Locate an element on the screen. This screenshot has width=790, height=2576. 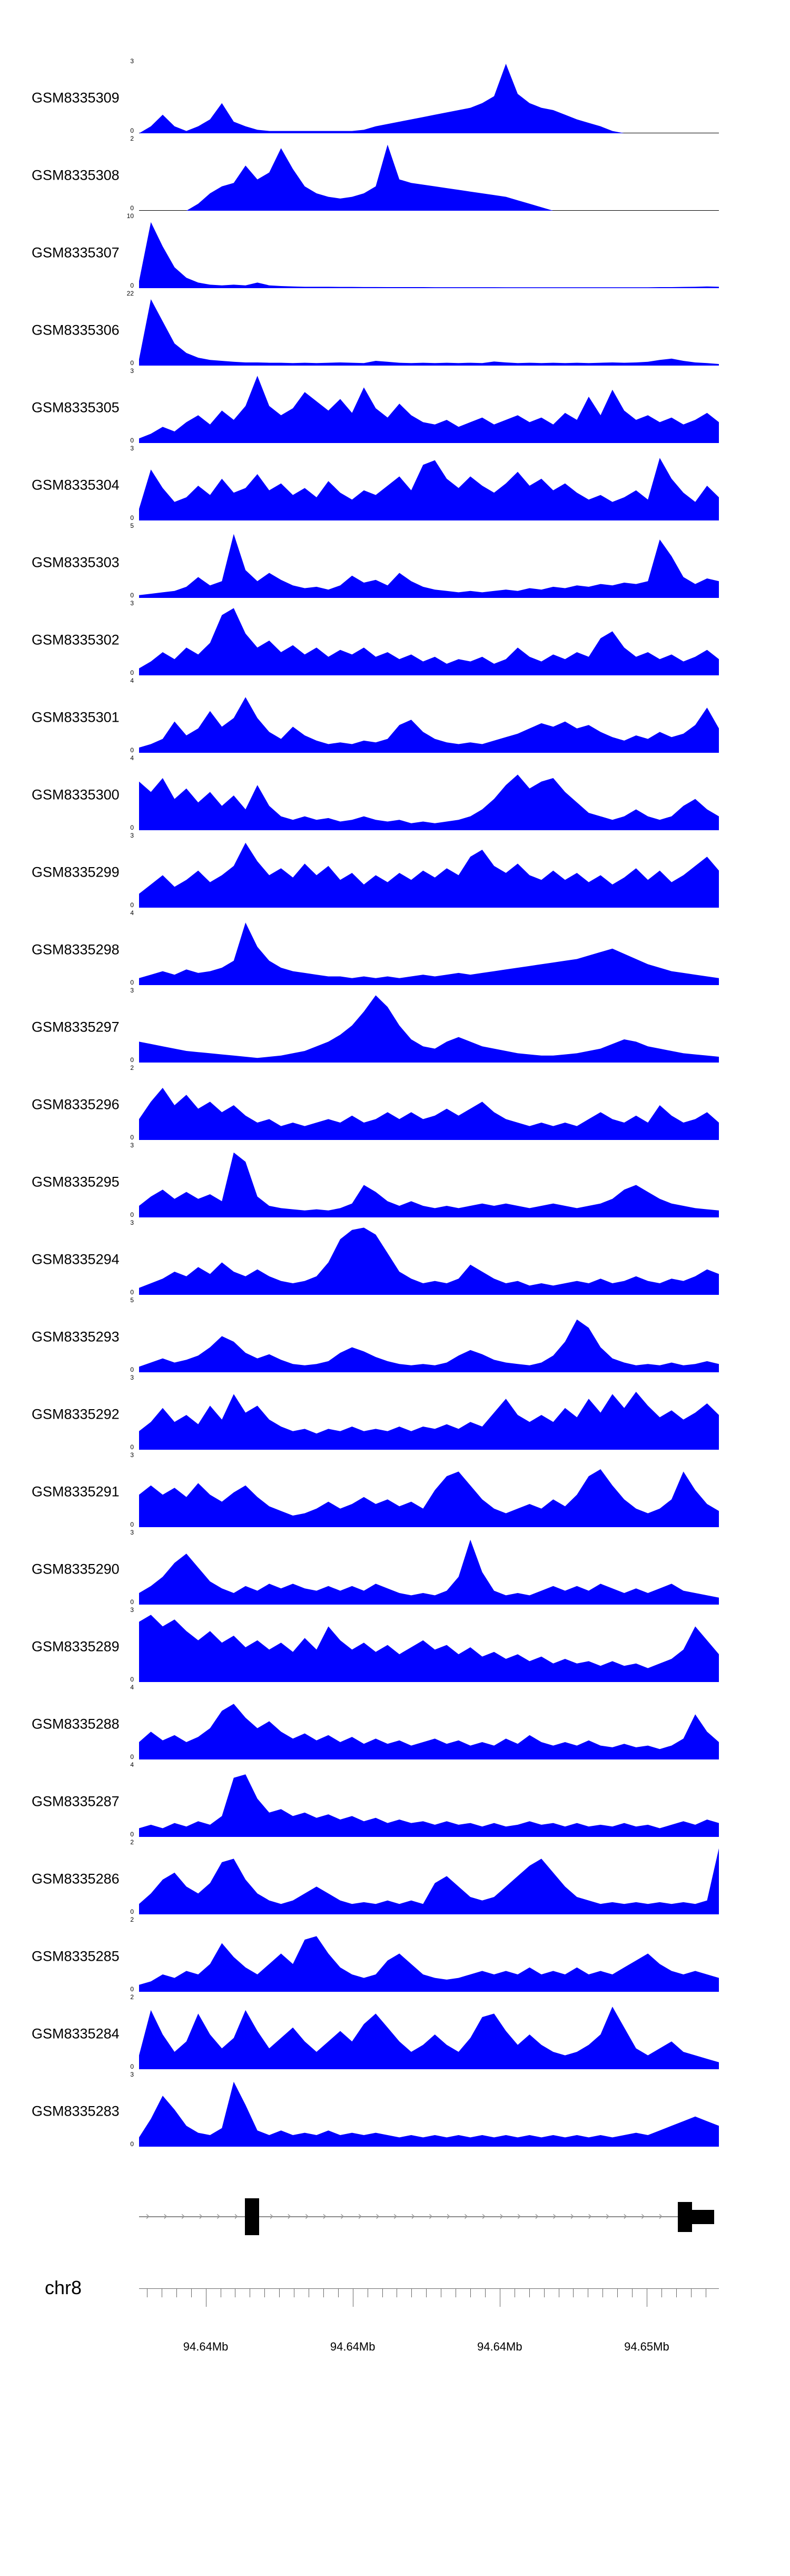
track-label: GSM8335302 is located at coordinates (76, 640).